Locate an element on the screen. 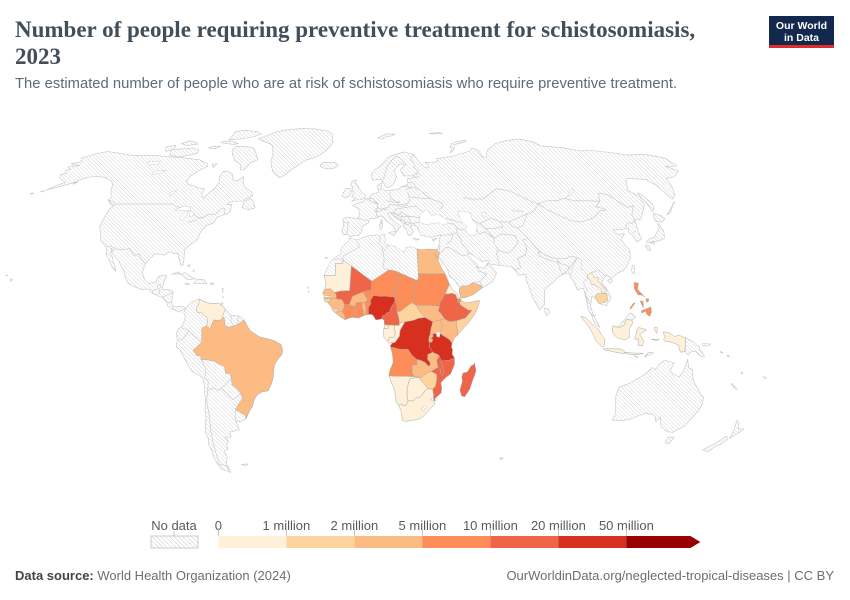 This screenshot has height=600, width=850. svg-text: 5 million is located at coordinates (423, 525).